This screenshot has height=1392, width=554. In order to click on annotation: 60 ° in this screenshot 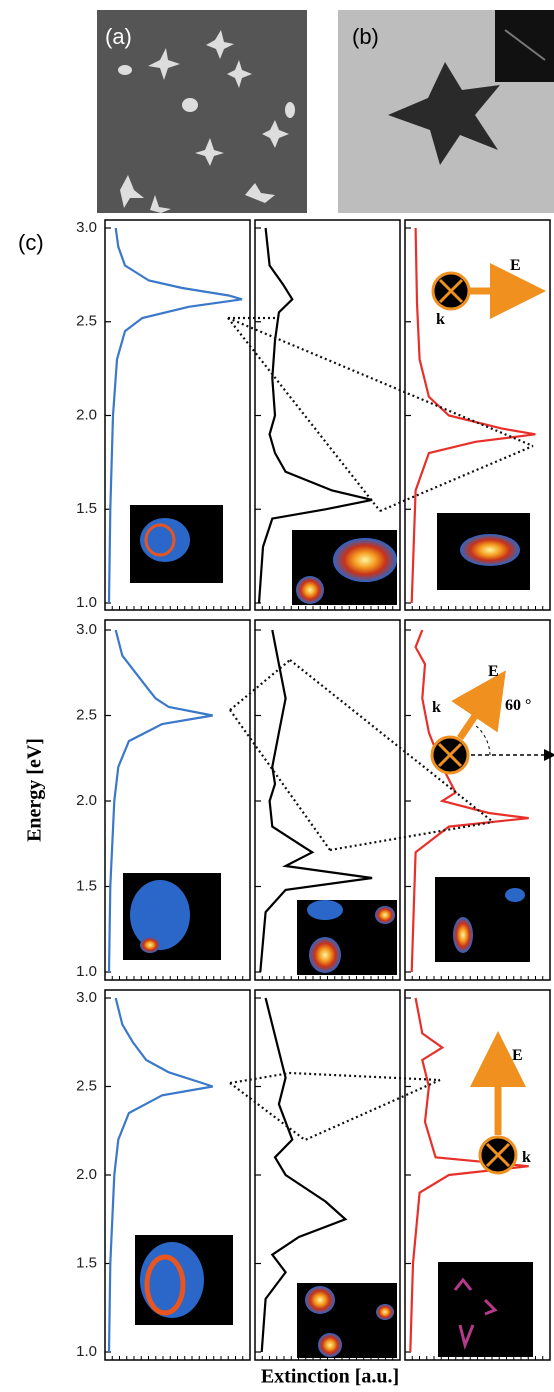, I will do `click(518, 705)`.